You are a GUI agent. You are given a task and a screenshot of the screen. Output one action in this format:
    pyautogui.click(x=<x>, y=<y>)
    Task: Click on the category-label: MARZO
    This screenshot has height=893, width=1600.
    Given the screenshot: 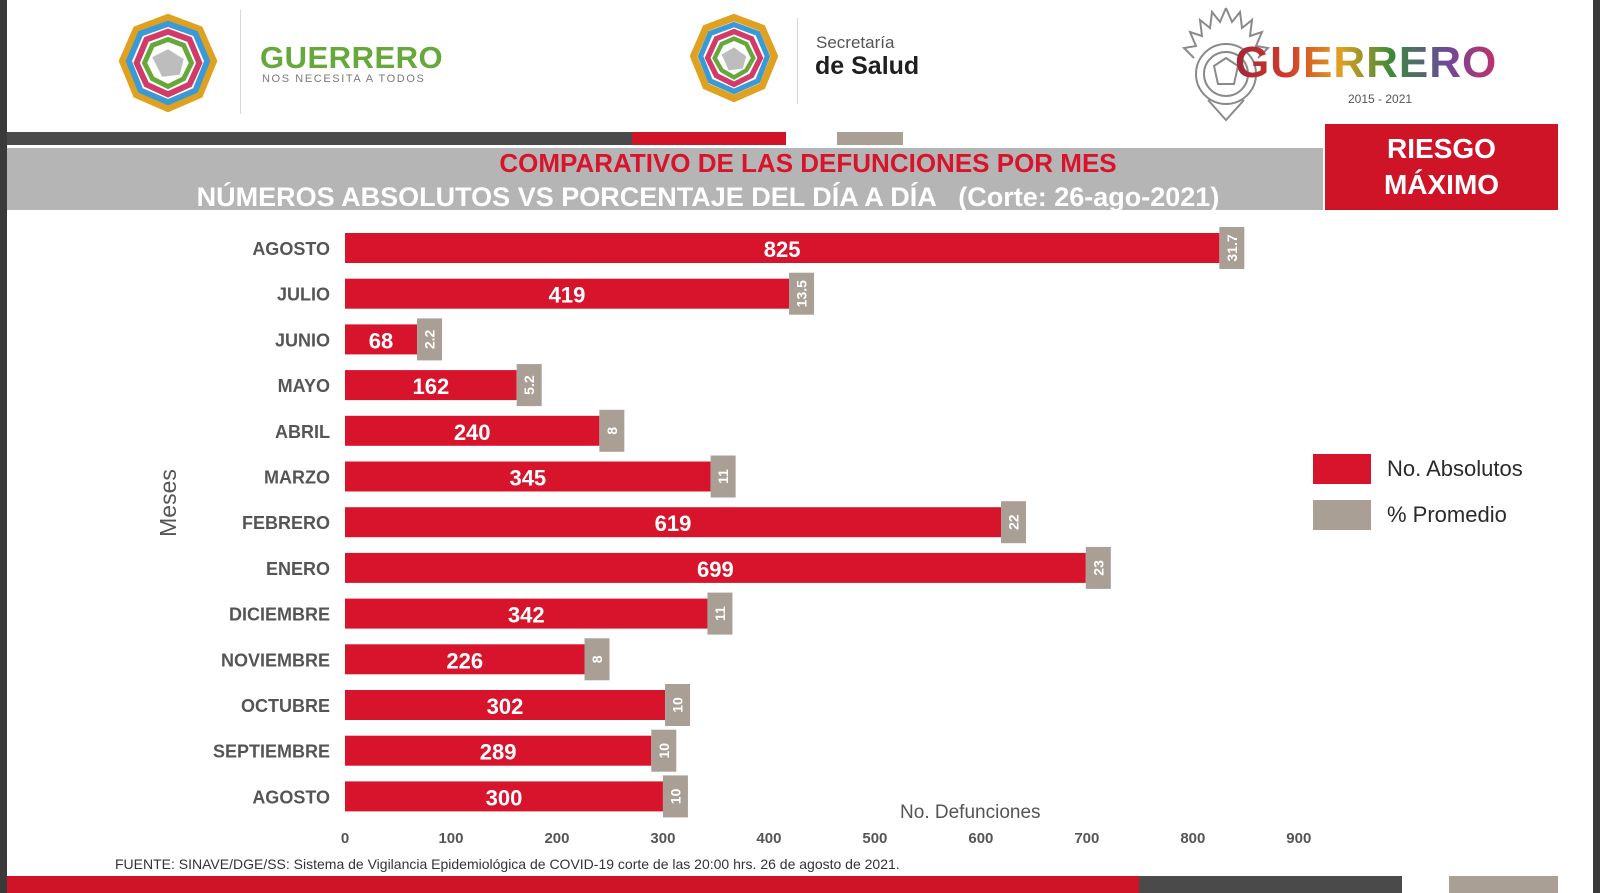 What is the action you would take?
    pyautogui.click(x=297, y=478)
    